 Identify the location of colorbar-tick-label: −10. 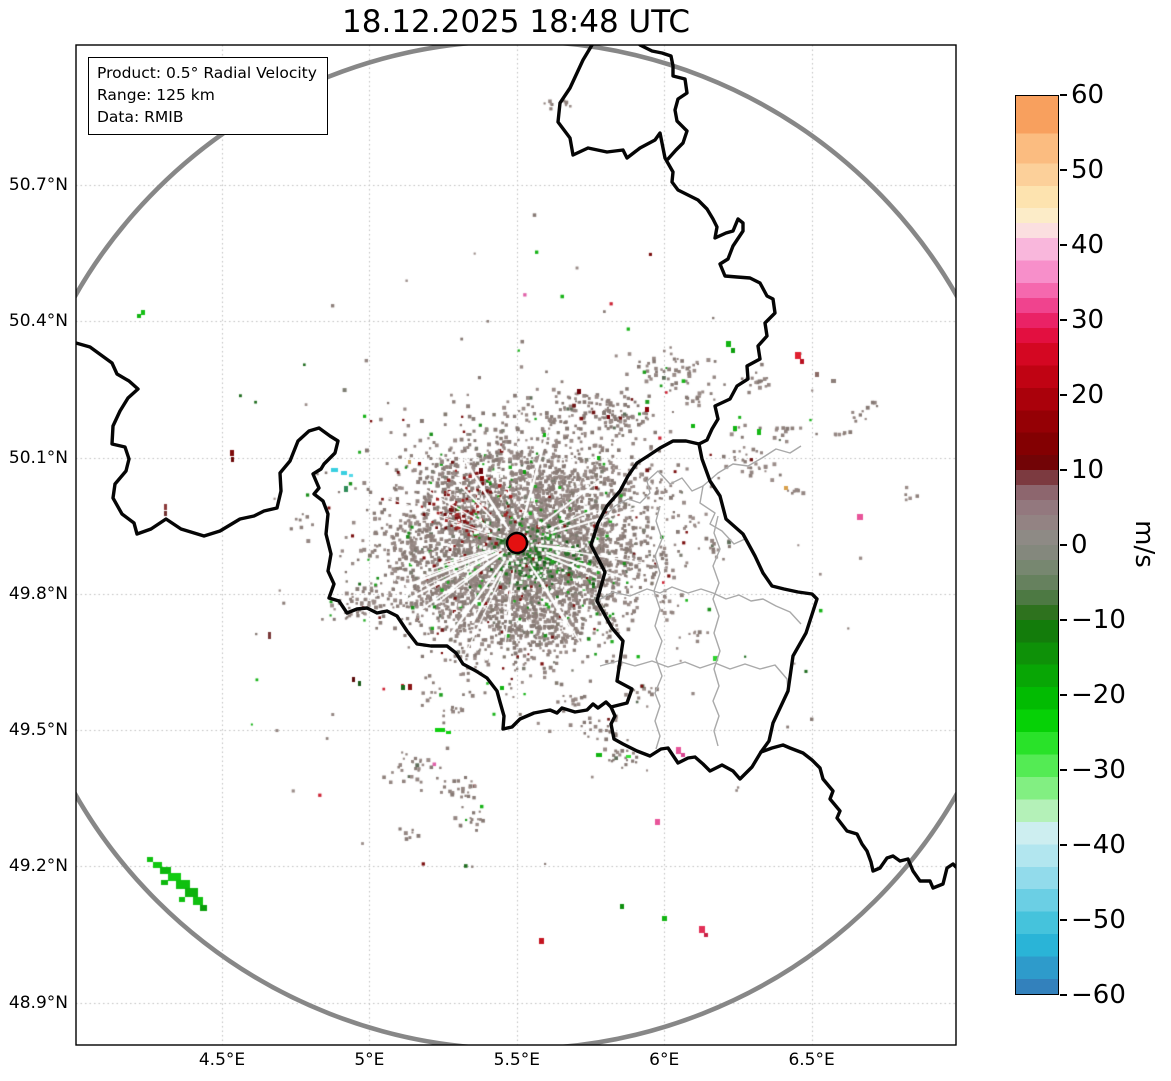
(1098, 620).